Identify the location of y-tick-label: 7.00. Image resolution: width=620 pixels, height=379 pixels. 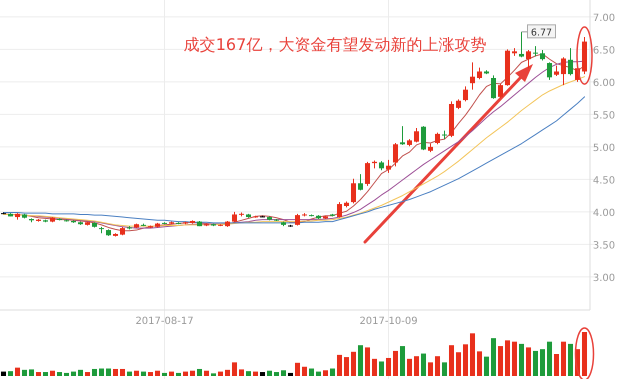
(604, 18).